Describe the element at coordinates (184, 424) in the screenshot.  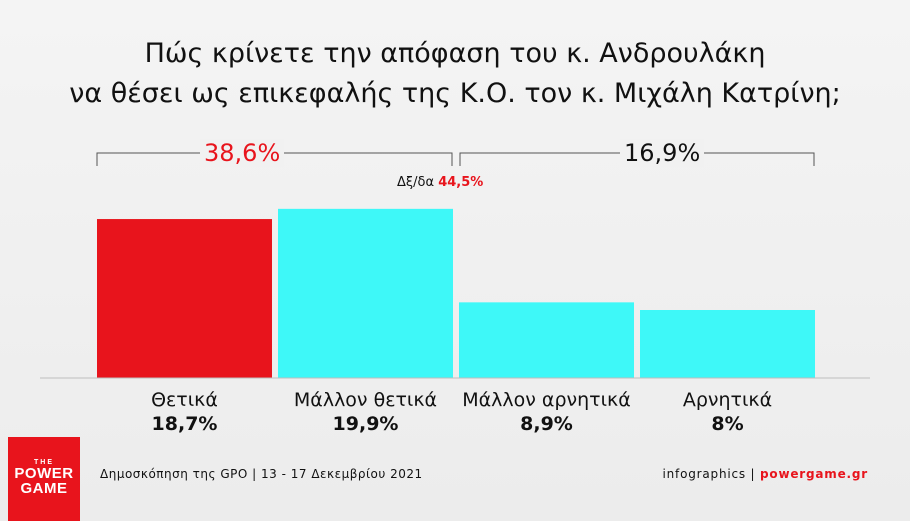
I see `value-label-1: 18,7%` at that location.